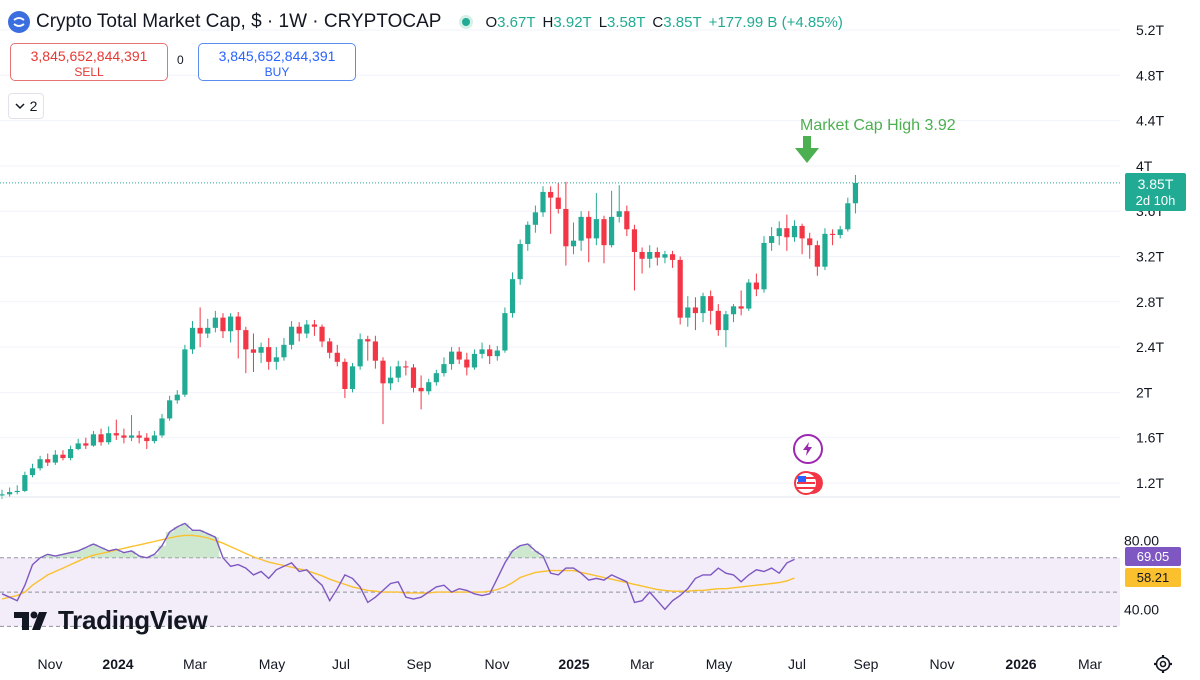  I want to click on time-tick-label: 2026, so click(1020, 664).